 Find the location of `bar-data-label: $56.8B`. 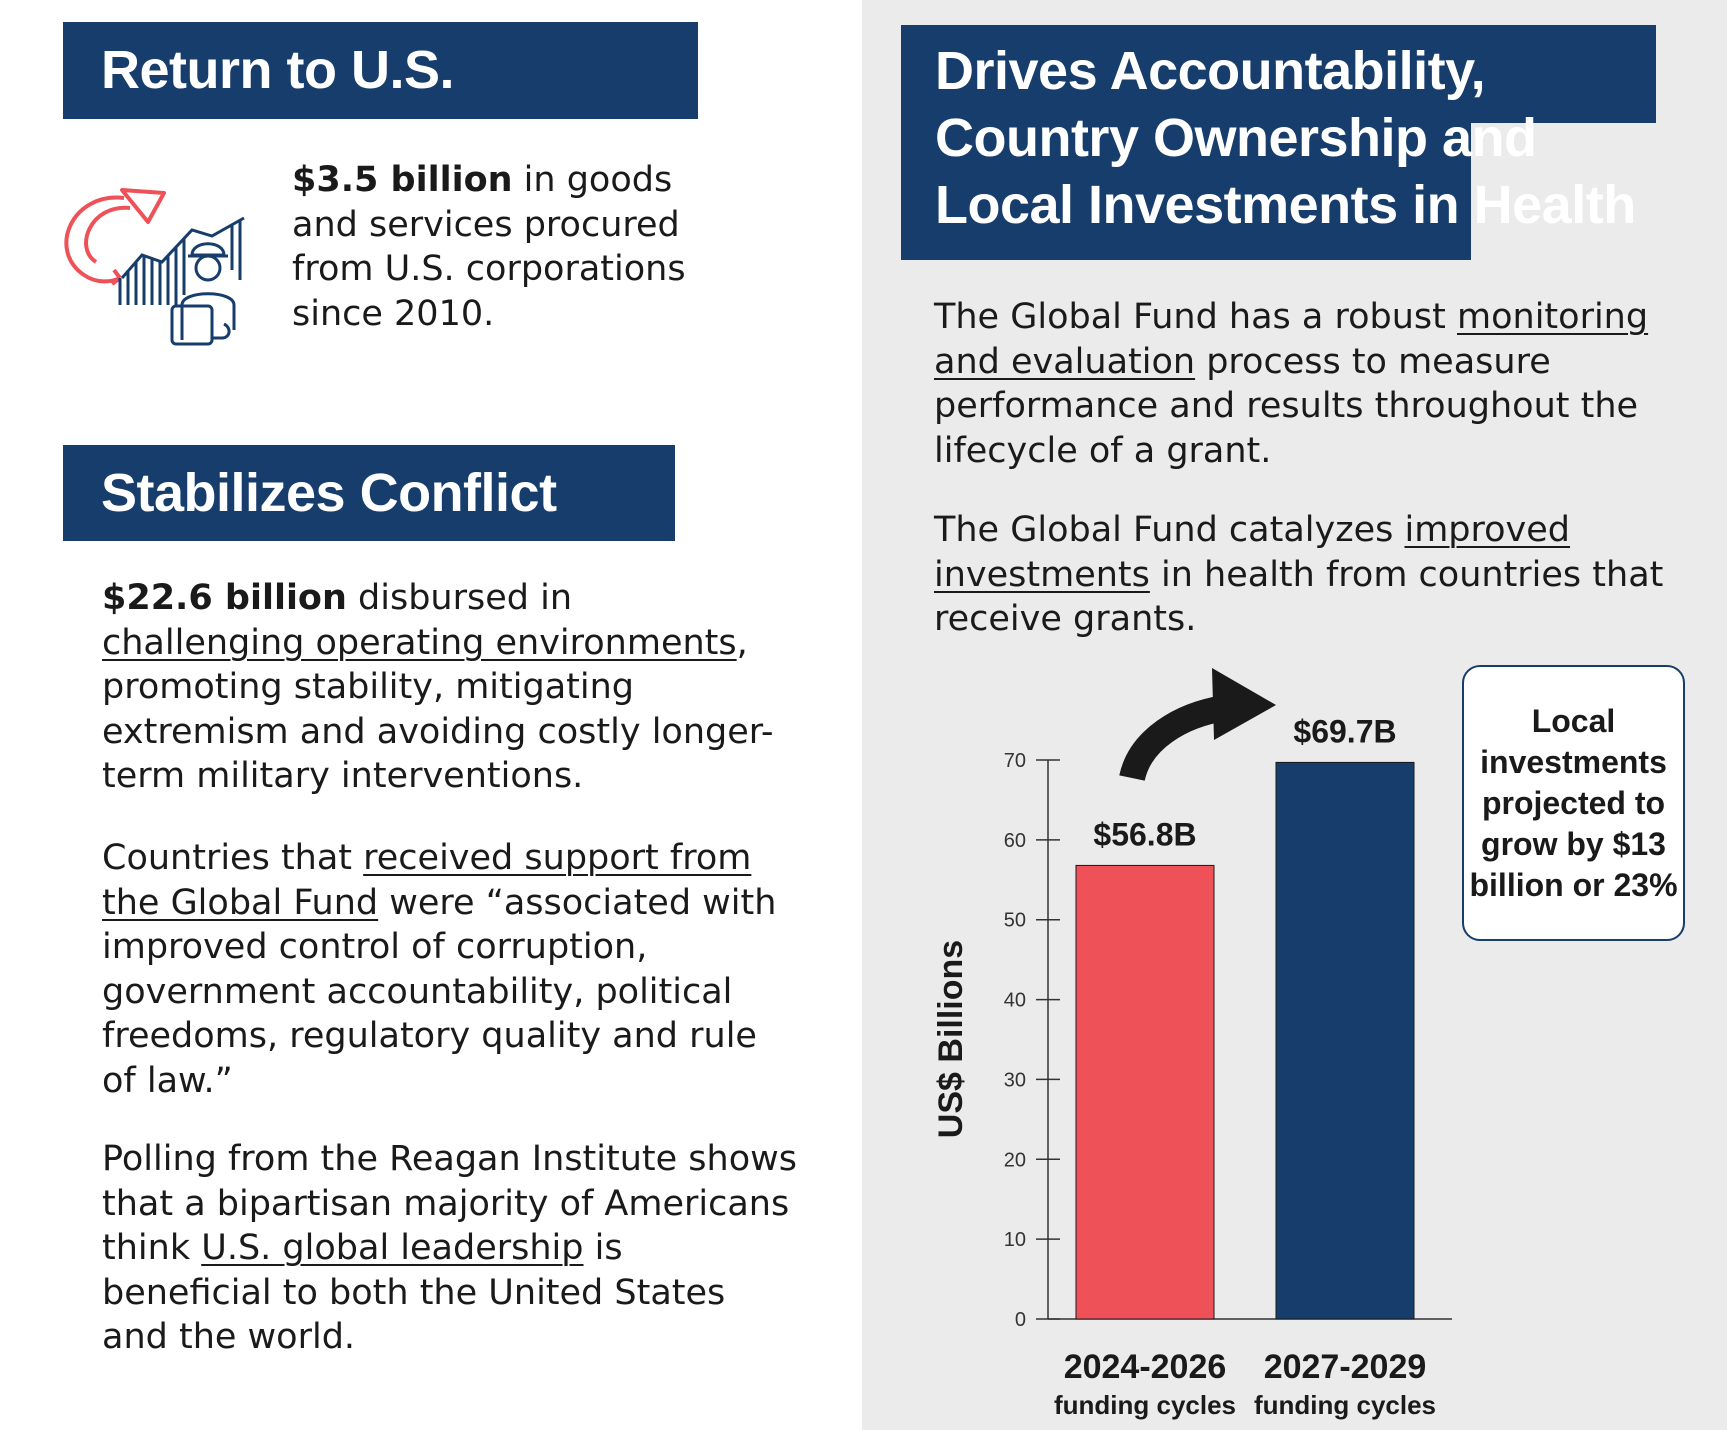

bar-data-label: $56.8B is located at coordinates (1144, 834).